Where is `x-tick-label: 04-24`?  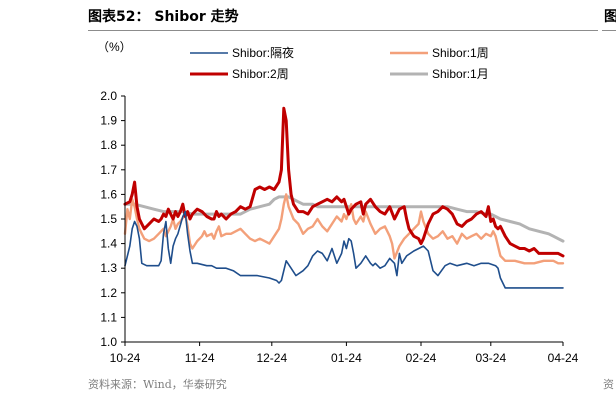 x-tick-label: 04-24 is located at coordinates (563, 358).